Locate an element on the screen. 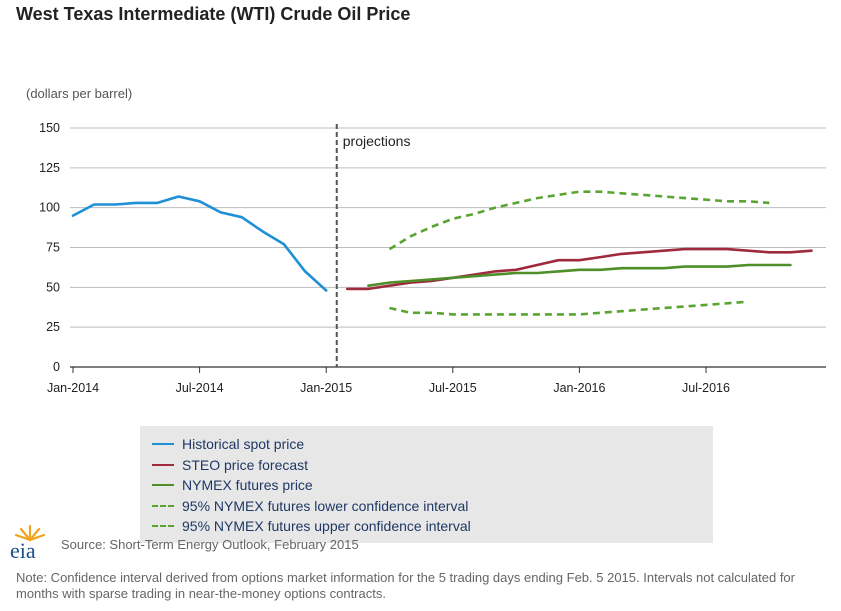 The height and width of the screenshot is (611, 841). legend-item: Historical spot price is located at coordinates (228, 444).